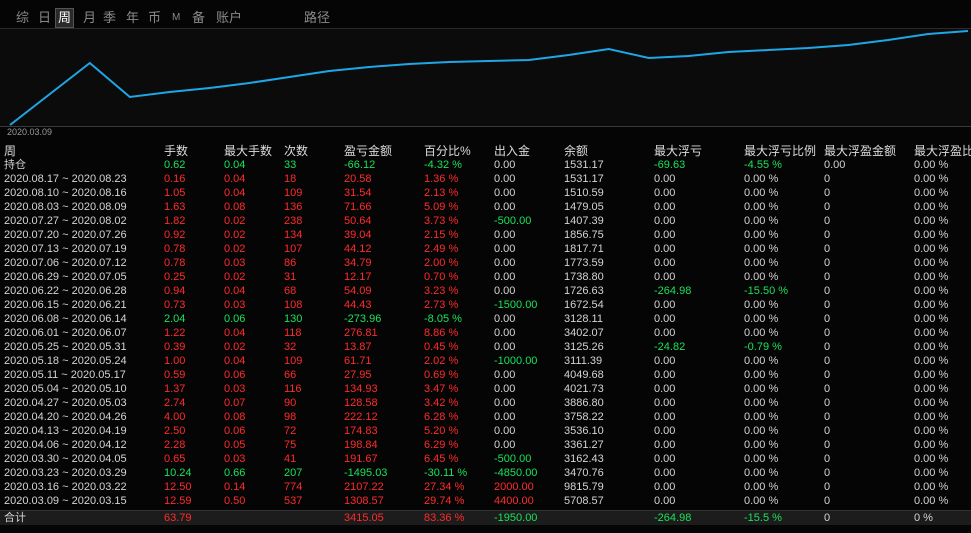 This screenshot has width=971, height=533. Describe the element at coordinates (65, 375) in the screenshot. I see `cell: 2020.05.11 ~ 2020.05.17` at that location.